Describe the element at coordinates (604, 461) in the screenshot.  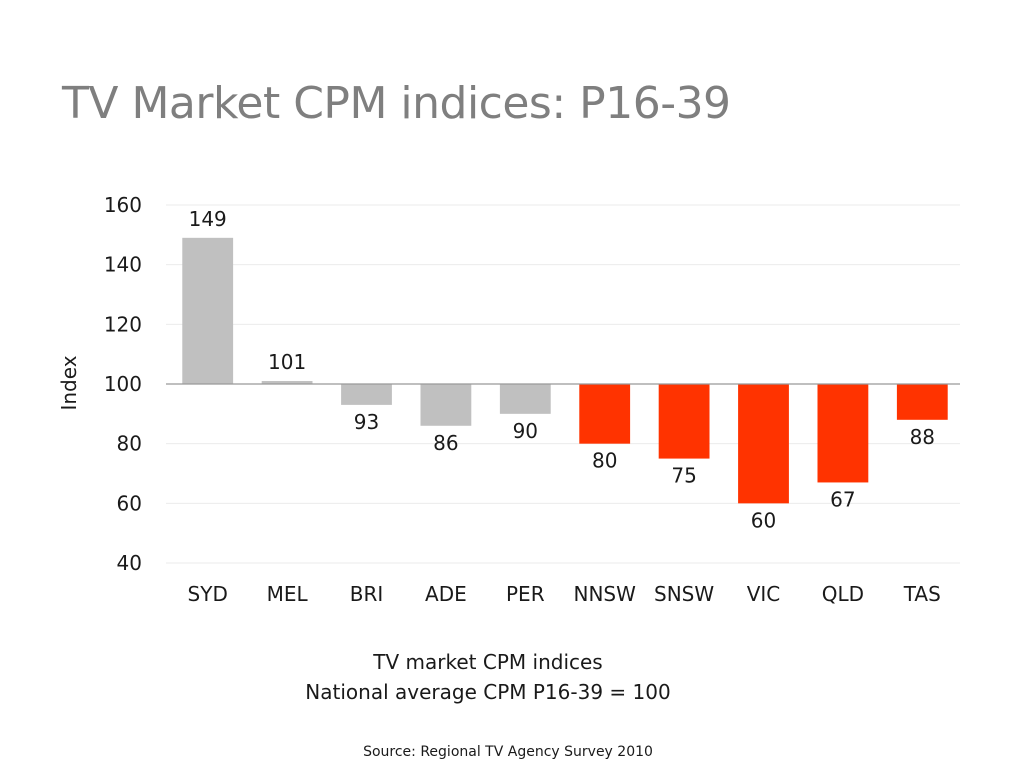
I see `data-label: 80` at that location.